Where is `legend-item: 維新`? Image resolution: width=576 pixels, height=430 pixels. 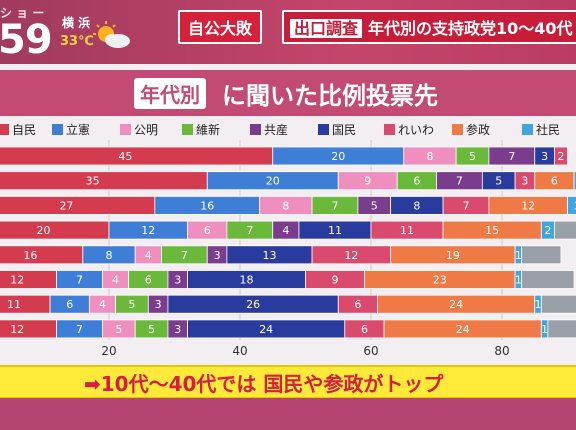 legend-item: 維新 is located at coordinates (201, 129).